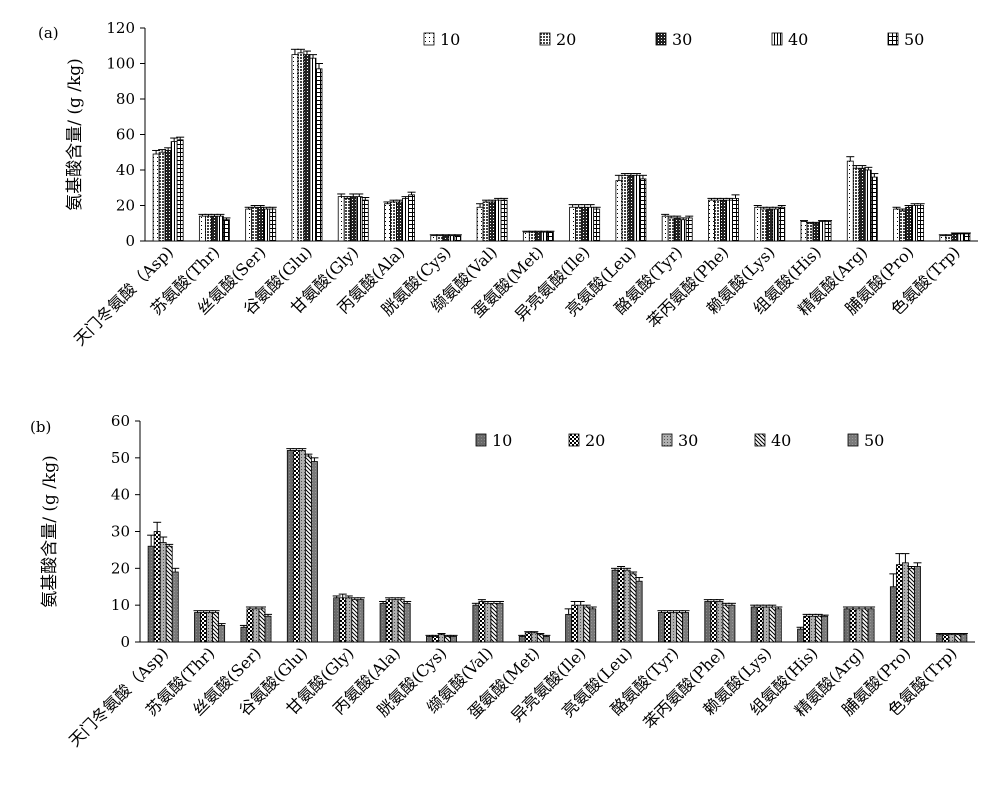 The image size is (995, 811). I want to click on y-tick-label: 60, so click(125, 135).